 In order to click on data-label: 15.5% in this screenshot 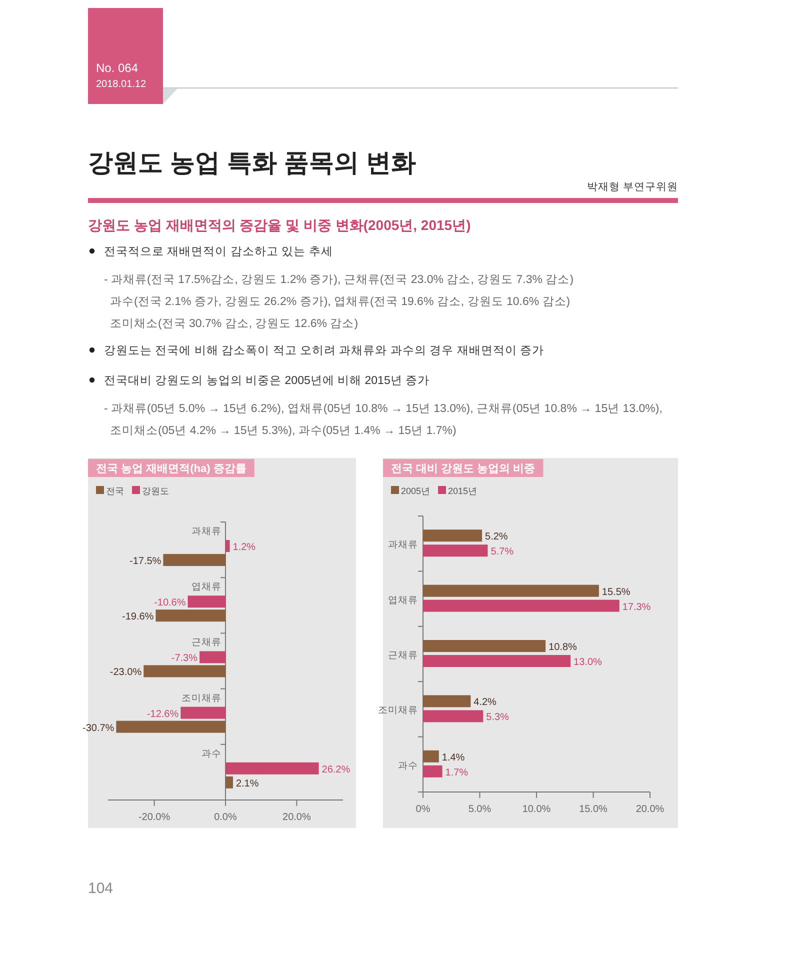, I will do `click(616, 592)`.